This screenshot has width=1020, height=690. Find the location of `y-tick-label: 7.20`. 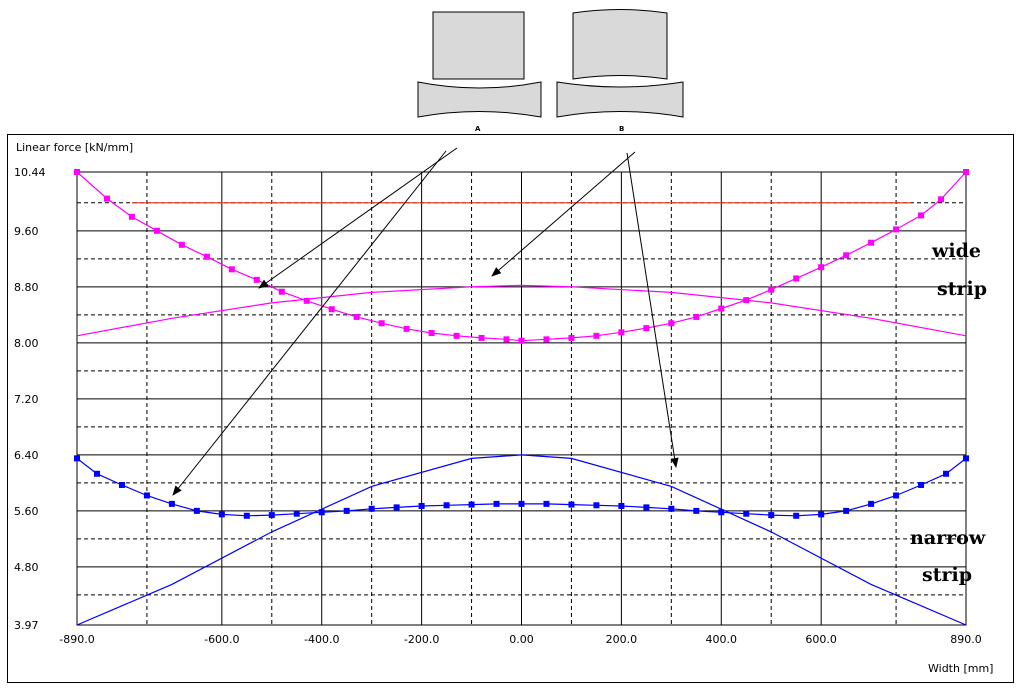

y-tick-label: 7.20 is located at coordinates (26, 399).